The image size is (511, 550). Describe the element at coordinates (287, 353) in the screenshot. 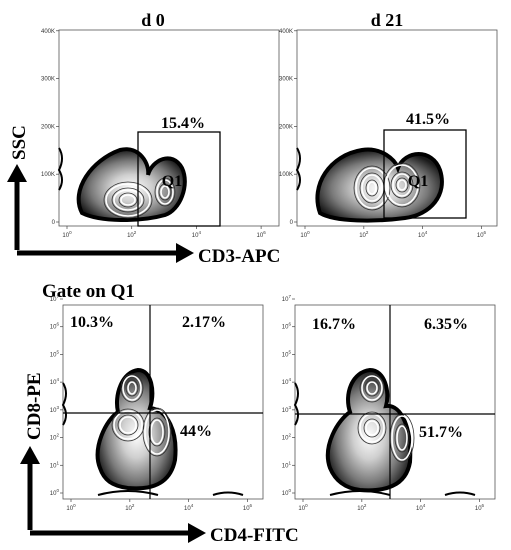

I see `y-tick-label: 10⁵` at that location.